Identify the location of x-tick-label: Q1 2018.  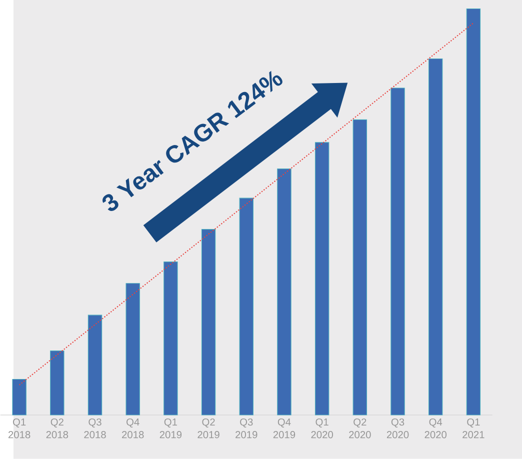
(19, 428).